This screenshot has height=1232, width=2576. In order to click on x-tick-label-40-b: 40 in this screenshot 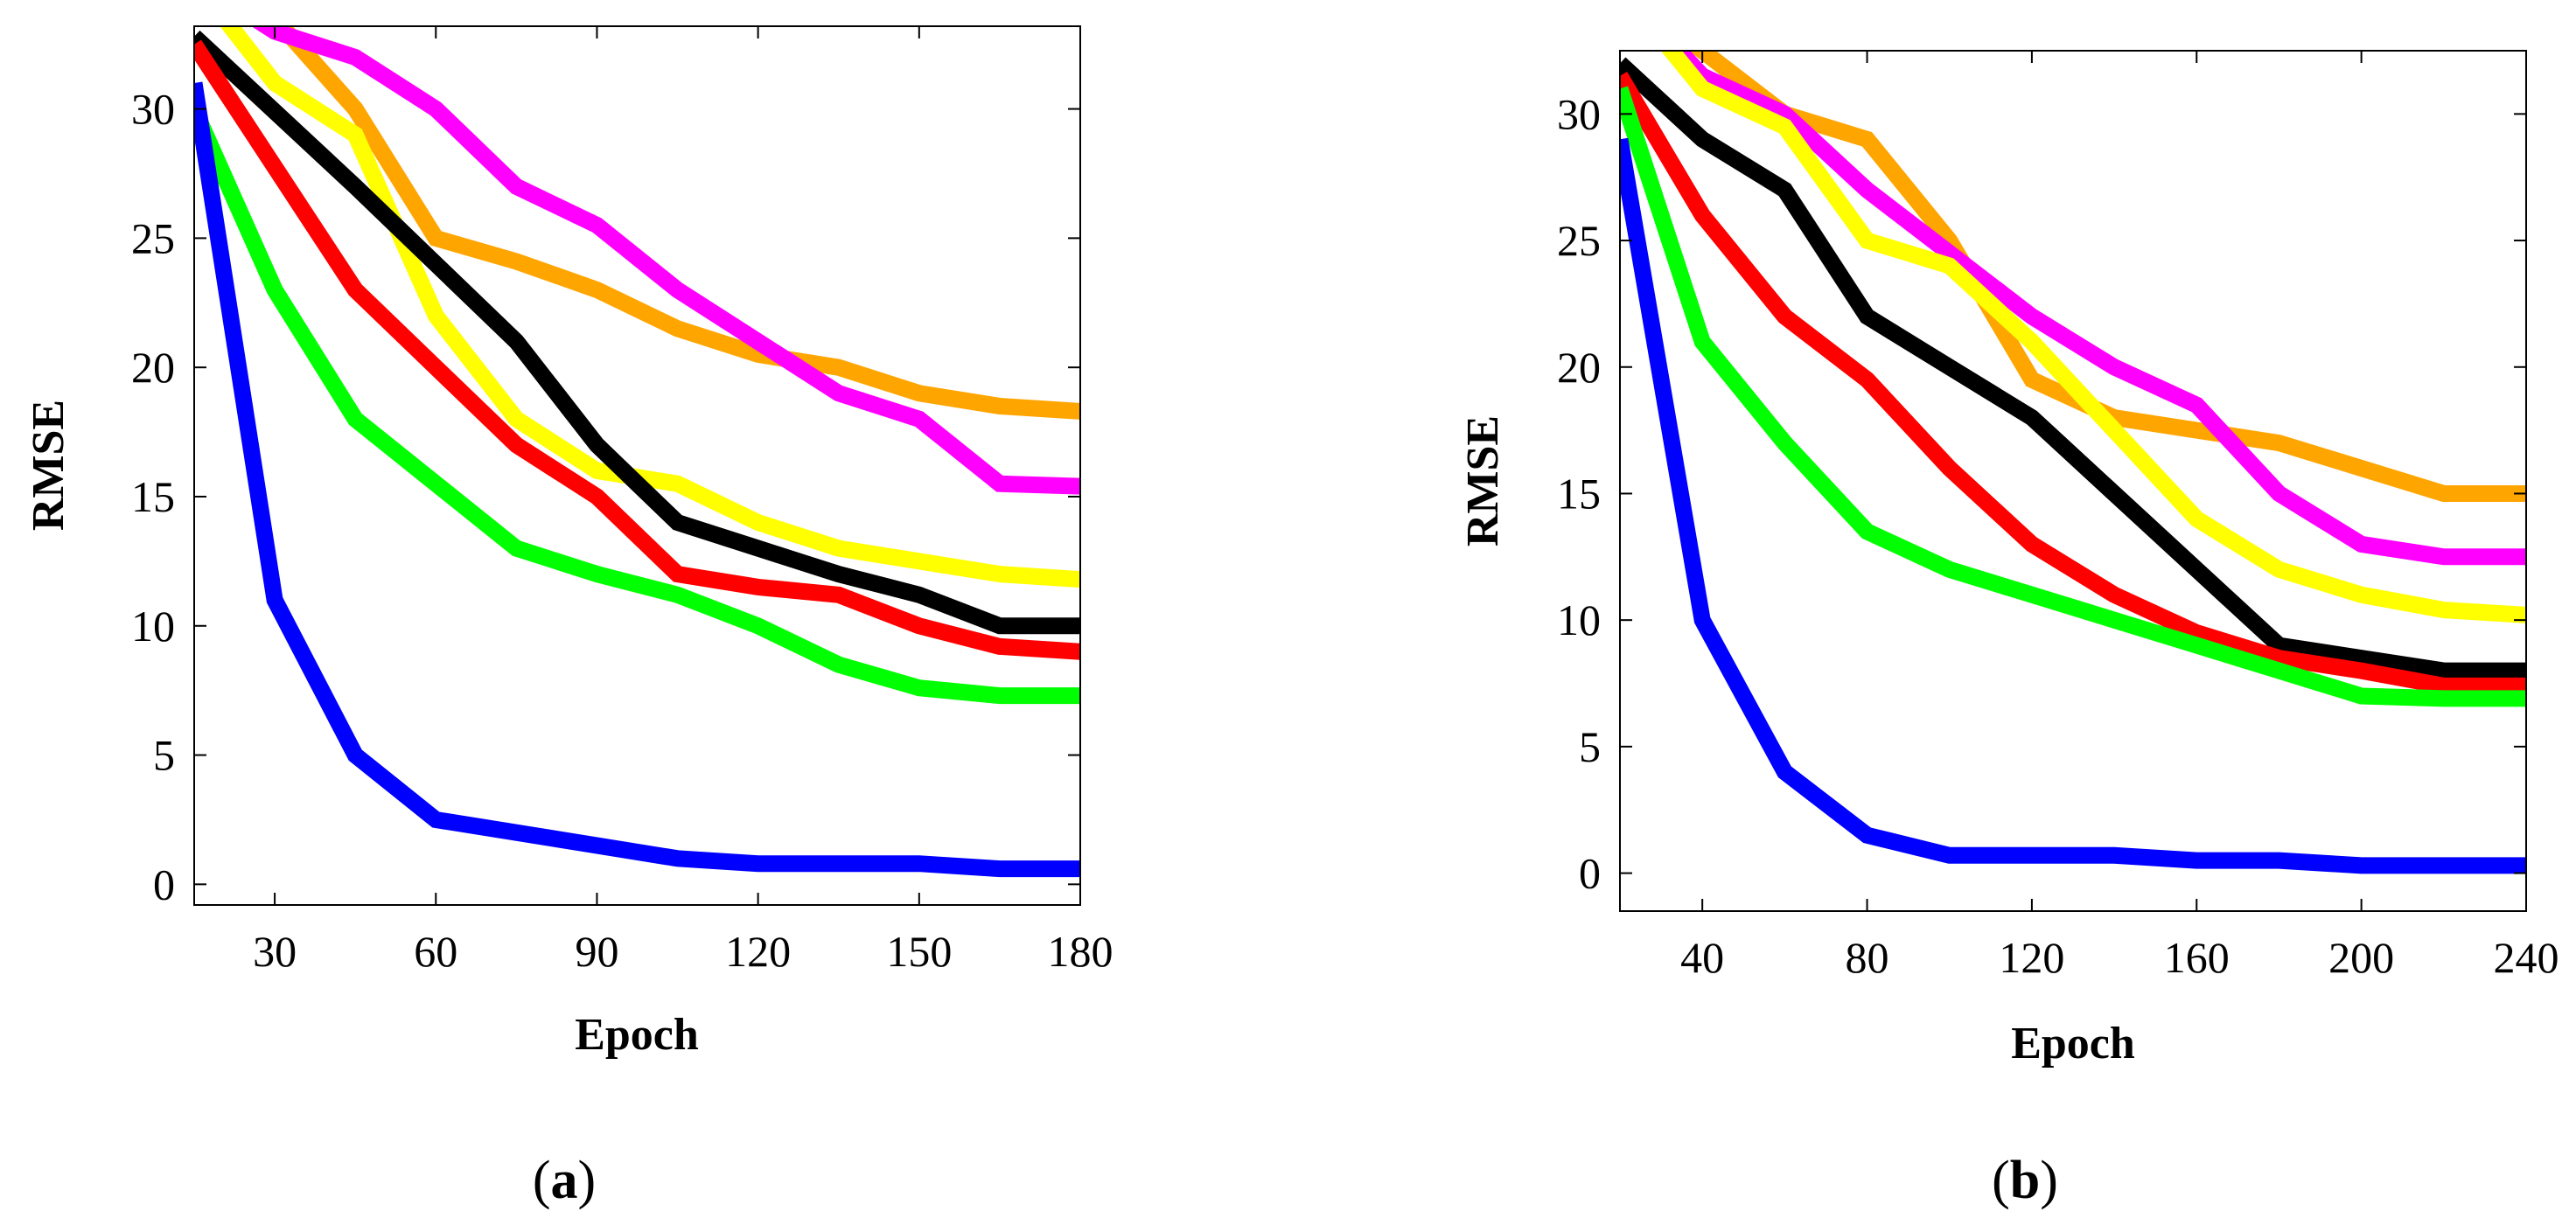, I will do `click(1702, 958)`.